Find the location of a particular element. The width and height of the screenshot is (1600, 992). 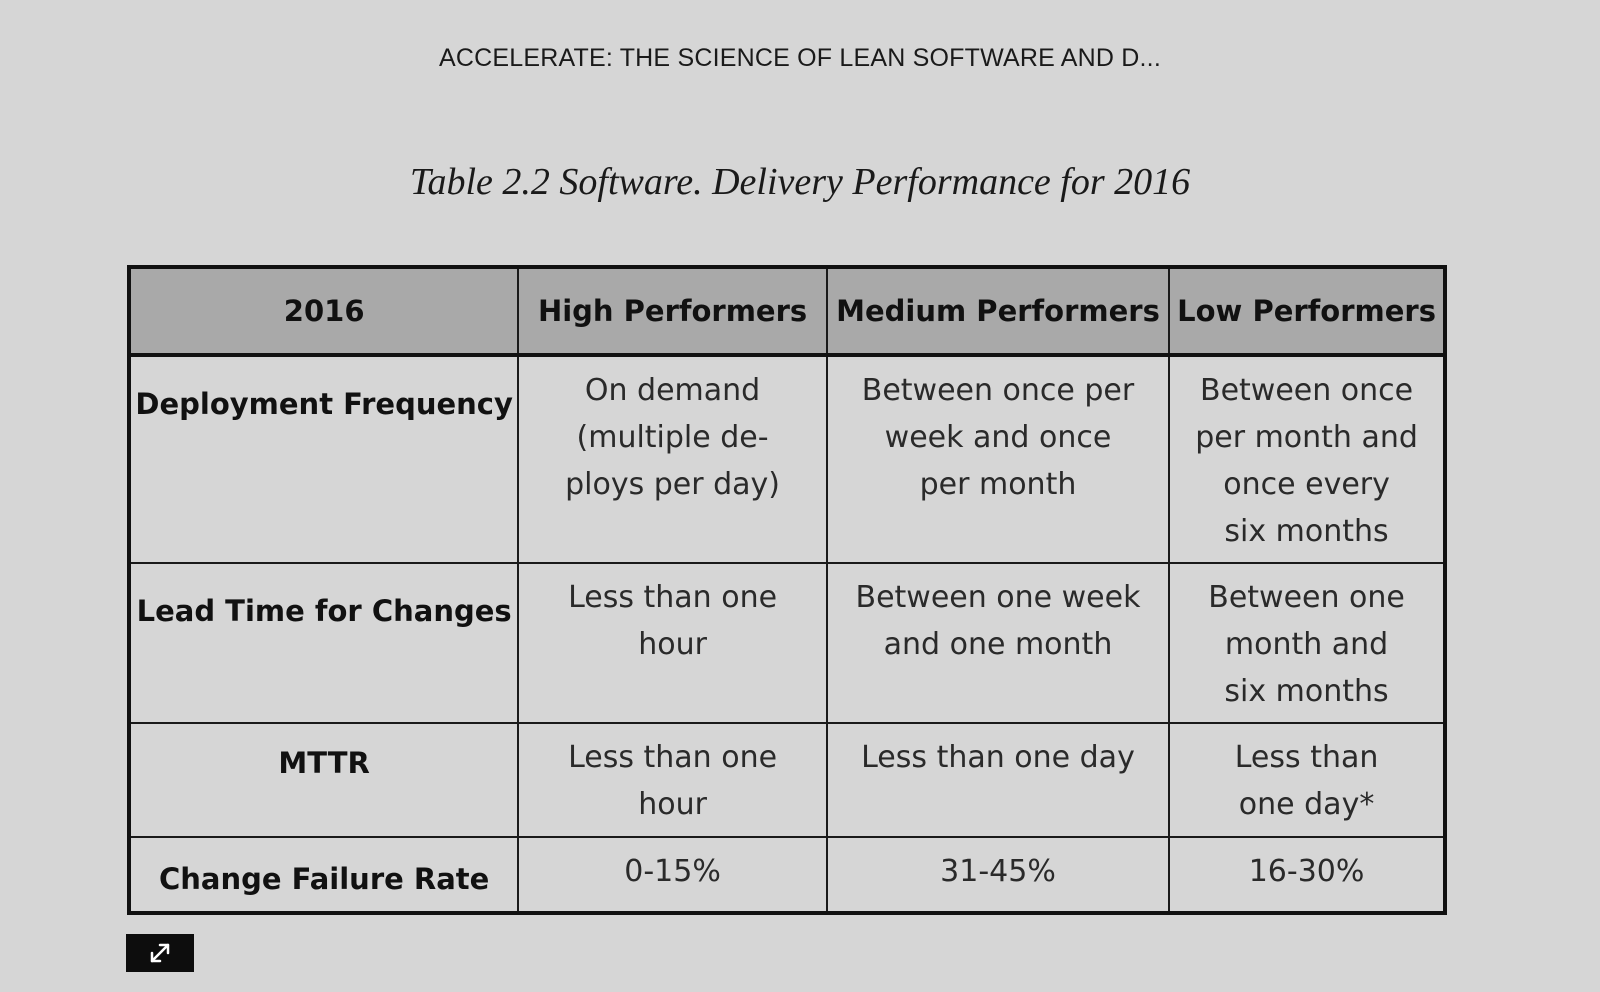

header-high-performers: High Performers is located at coordinates (672, 311).